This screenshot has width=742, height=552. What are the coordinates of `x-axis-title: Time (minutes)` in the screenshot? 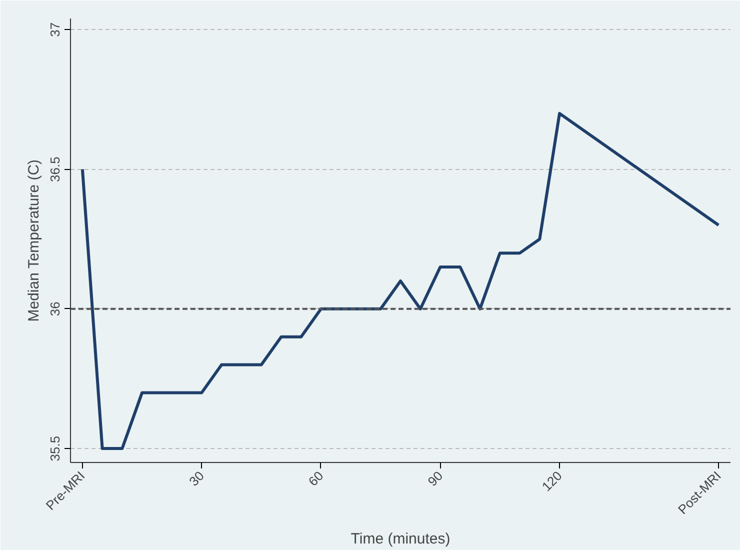 It's located at (400, 539).